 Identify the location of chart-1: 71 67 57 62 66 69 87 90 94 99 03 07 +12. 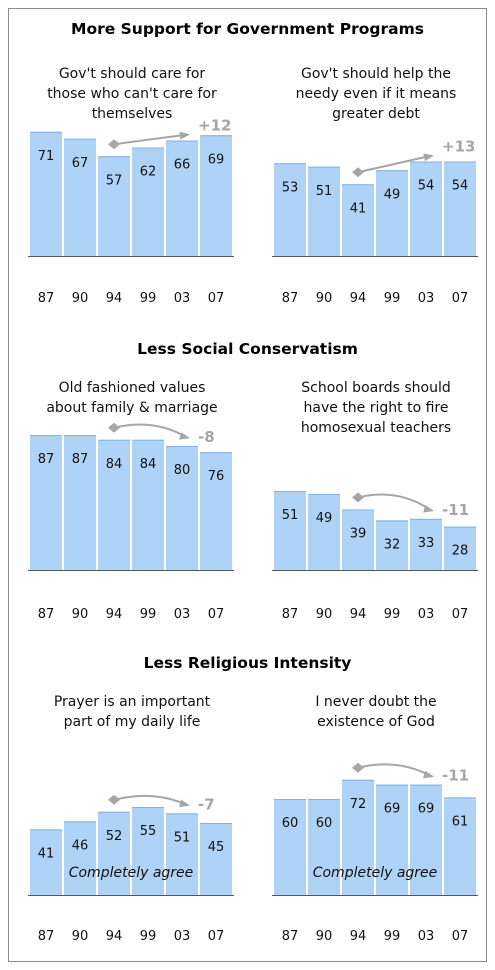
(131, 211).